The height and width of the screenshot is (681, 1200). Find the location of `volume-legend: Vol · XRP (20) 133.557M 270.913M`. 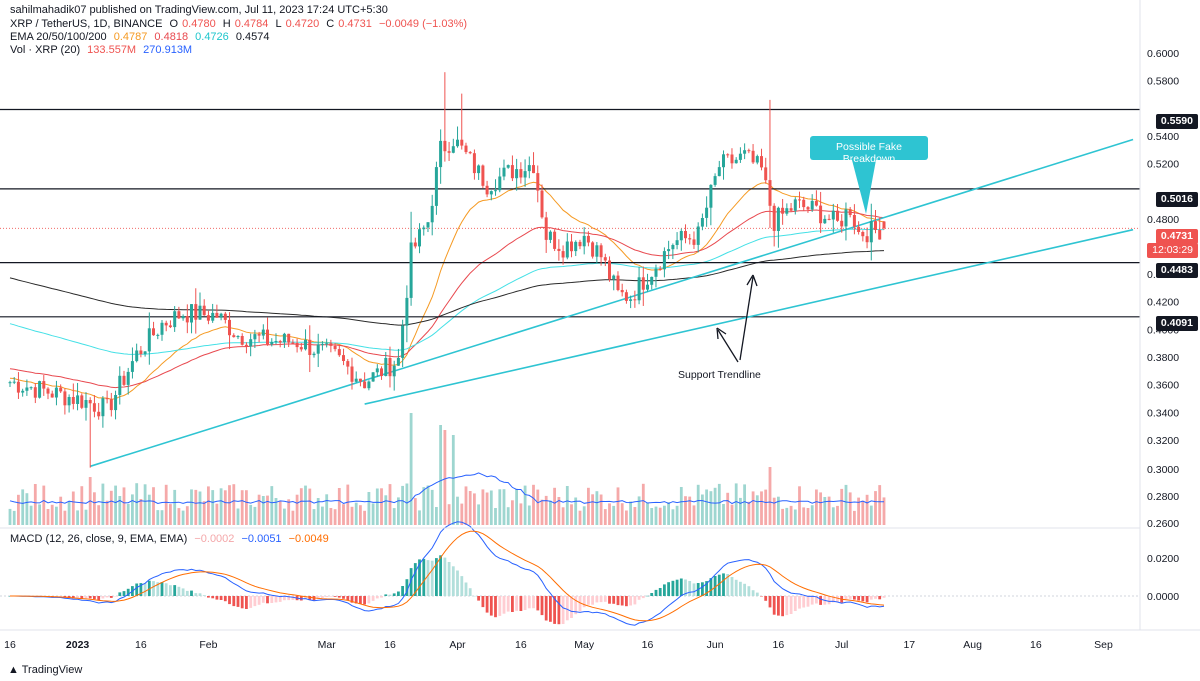

volume-legend: Vol · XRP (20) 133.557M 270.913M is located at coordinates (103, 50).